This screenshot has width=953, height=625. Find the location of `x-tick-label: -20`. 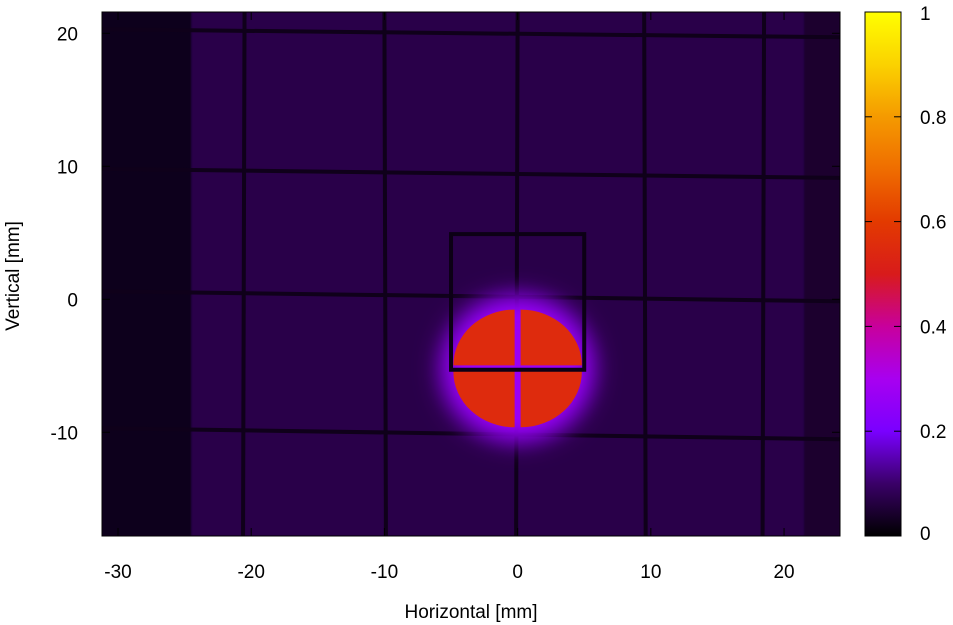

x-tick-label: -20 is located at coordinates (250, 572).